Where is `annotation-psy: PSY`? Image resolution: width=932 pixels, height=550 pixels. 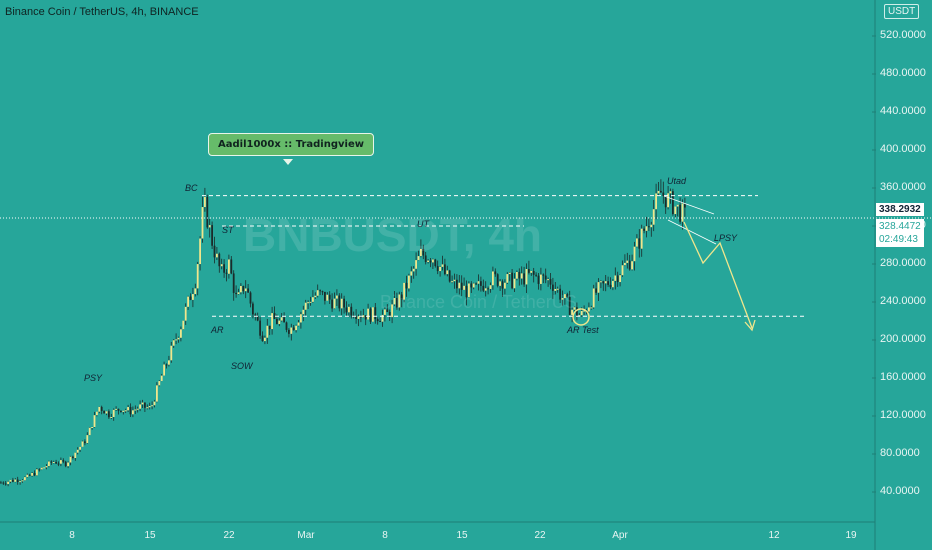 annotation-psy: PSY is located at coordinates (93, 378).